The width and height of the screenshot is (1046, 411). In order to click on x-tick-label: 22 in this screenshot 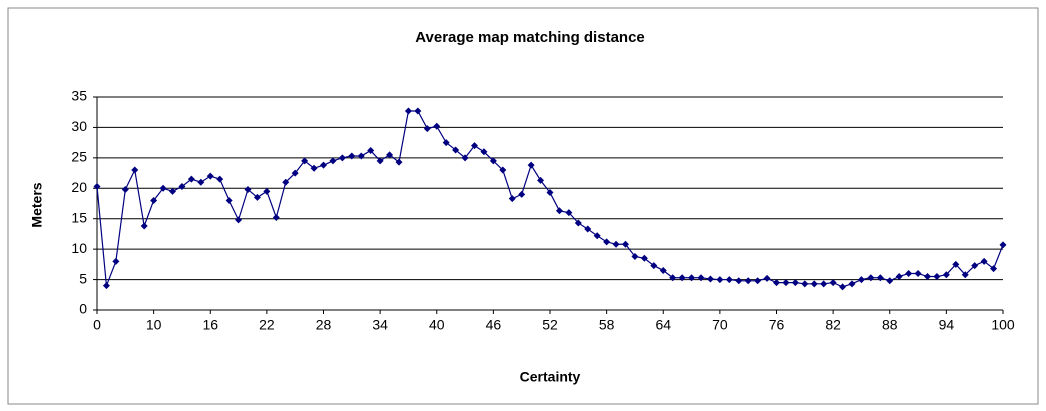, I will do `click(267, 325)`.